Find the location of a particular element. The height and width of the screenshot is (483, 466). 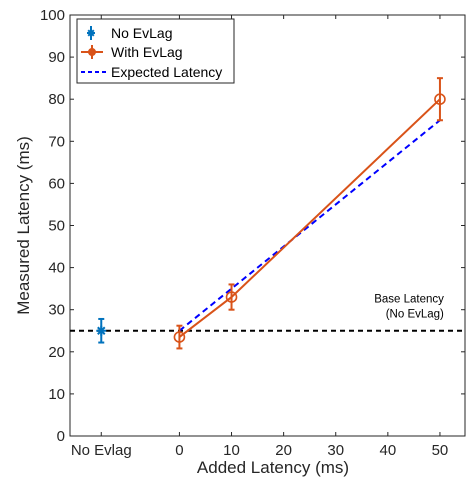

legend-label: Expected Latency is located at coordinates (166, 72).